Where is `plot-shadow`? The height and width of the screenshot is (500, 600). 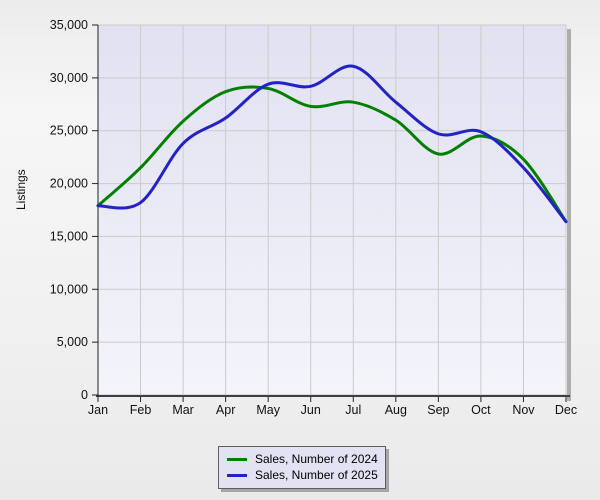 plot-shadow is located at coordinates (569, 215).